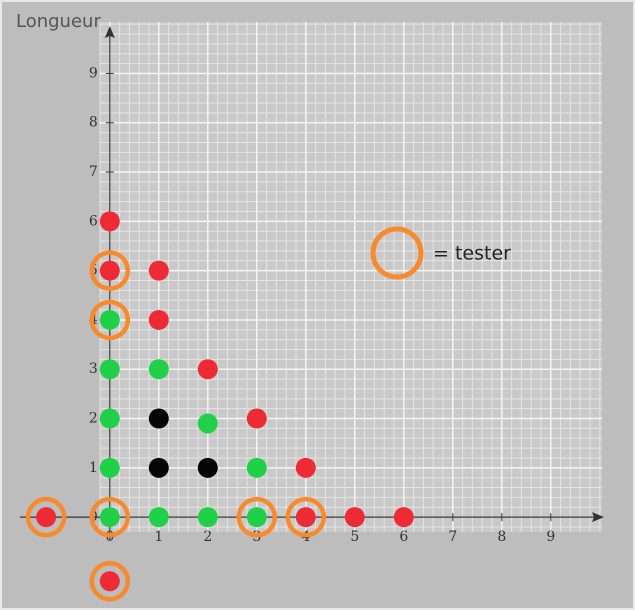 The width and height of the screenshot is (635, 610). Describe the element at coordinates (158, 537) in the screenshot. I see `x-tick-label: 1` at that location.